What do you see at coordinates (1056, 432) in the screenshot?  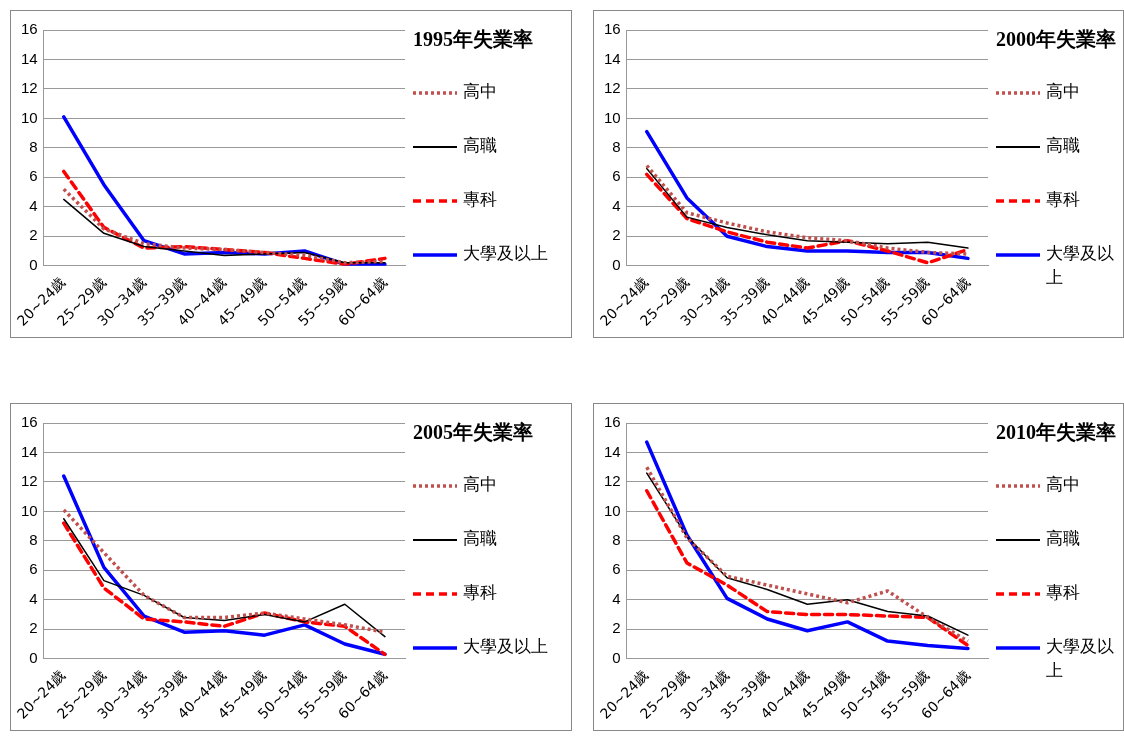 I see `text: 2010年失業率` at bounding box center [1056, 432].